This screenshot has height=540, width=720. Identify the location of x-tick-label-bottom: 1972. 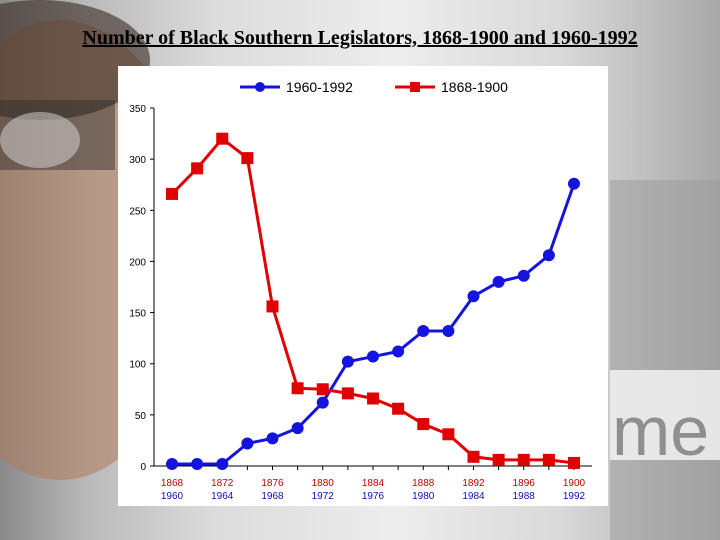
(323, 496).